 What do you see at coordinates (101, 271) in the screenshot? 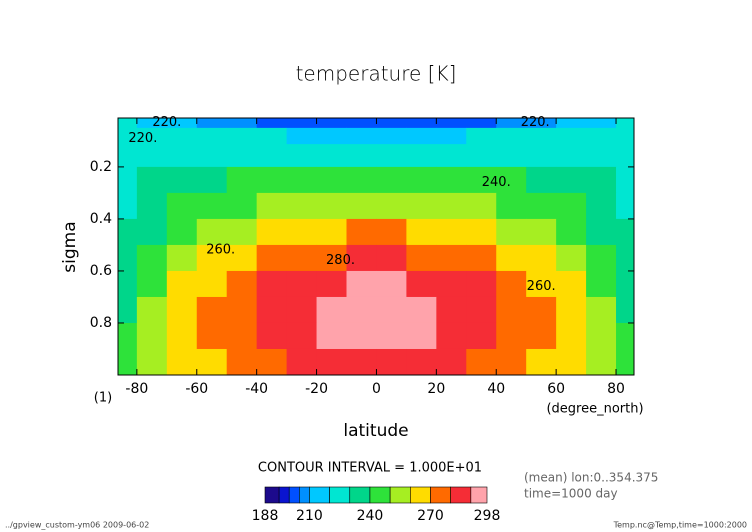
I see `y-tick-label: 0.6` at bounding box center [101, 271].